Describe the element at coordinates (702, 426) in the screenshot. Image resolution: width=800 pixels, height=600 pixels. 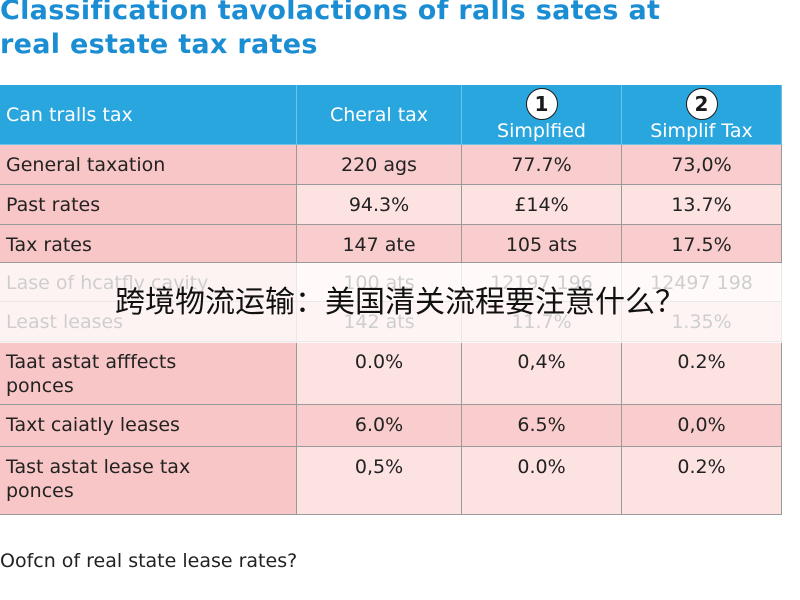
I see `table-cell: 0,0%` at that location.